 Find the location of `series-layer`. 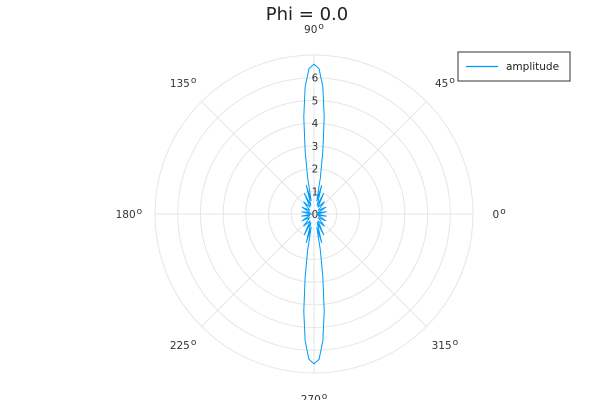

series-layer is located at coordinates (314, 214).